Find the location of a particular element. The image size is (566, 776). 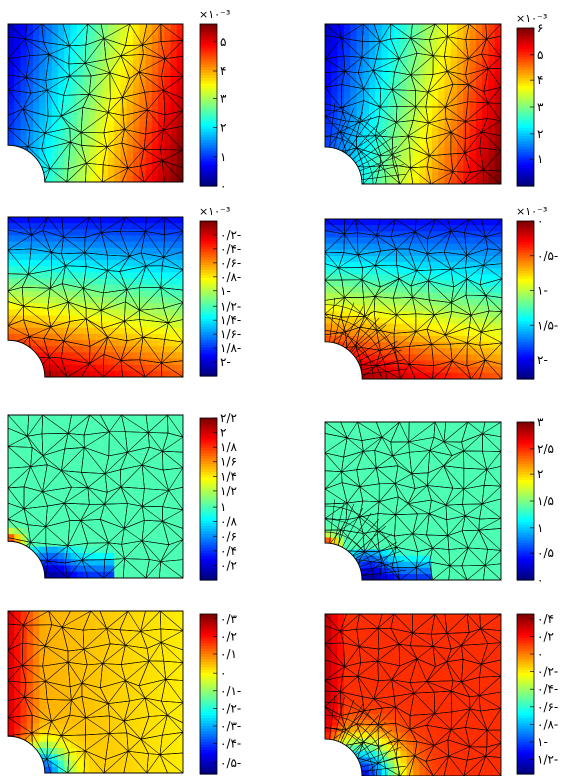

colorbar: ۰ ۱ ۲ ۳ ۴ ۵ ×۱۰⁻³ is located at coordinates (214, 100).